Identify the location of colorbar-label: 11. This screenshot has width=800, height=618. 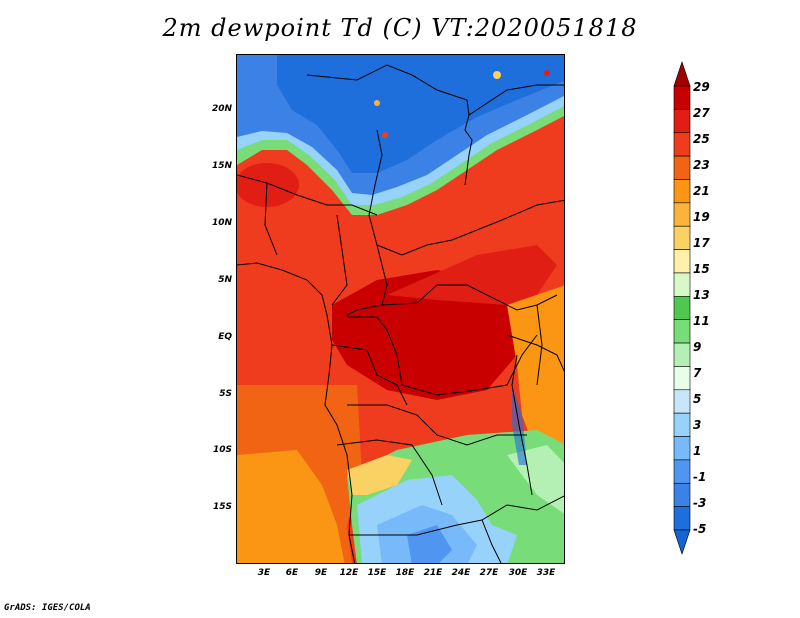
(701, 321).